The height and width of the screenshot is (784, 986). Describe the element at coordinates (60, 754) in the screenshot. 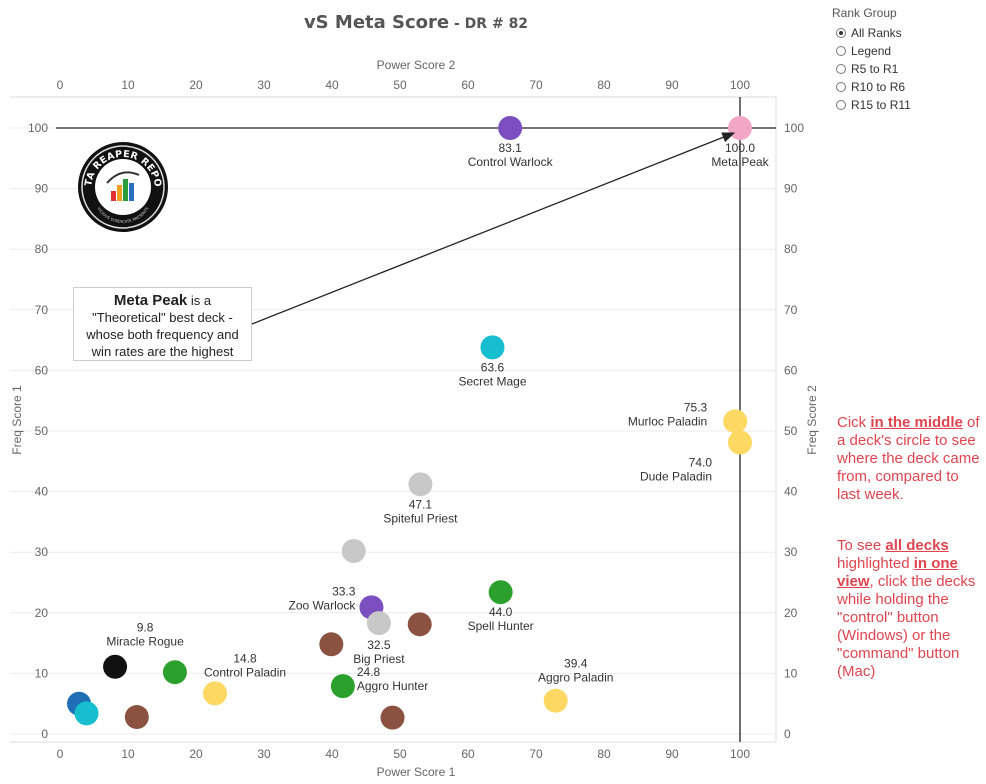

I see `x-tick-label: 0` at that location.